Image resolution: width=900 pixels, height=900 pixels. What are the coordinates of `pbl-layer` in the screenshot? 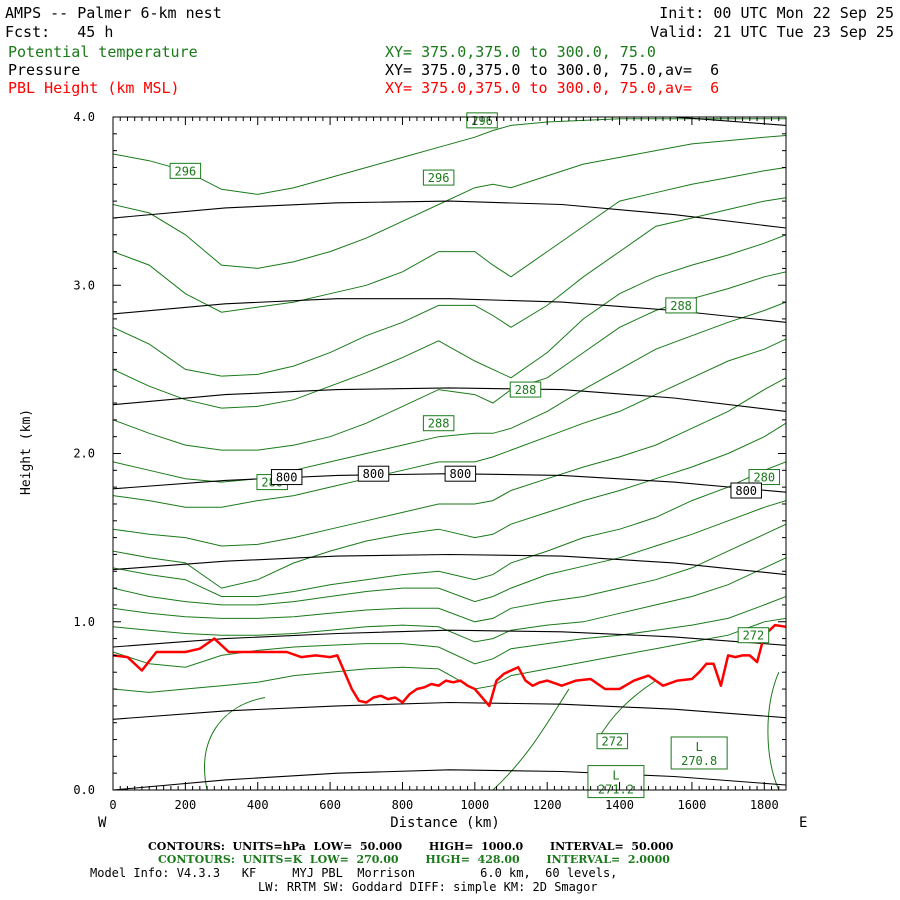 It's located at (449, 665).